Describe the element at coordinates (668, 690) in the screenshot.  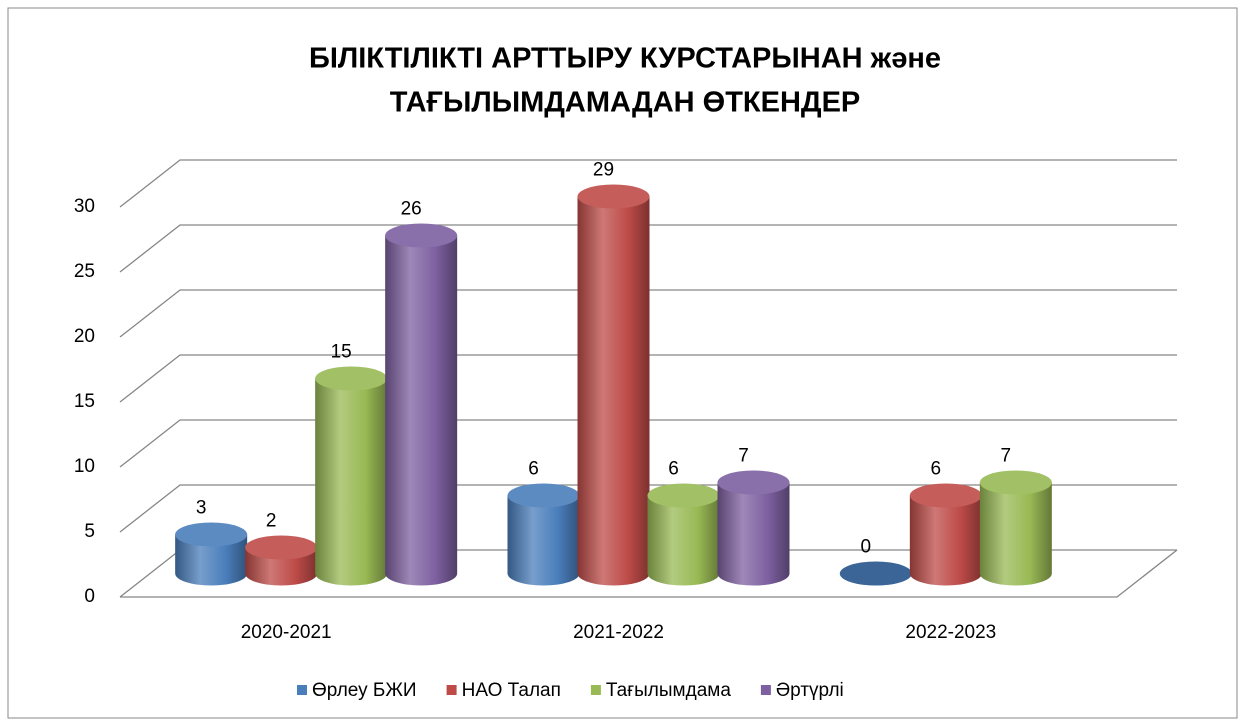
I see `legend-label: Тағылымдама` at that location.